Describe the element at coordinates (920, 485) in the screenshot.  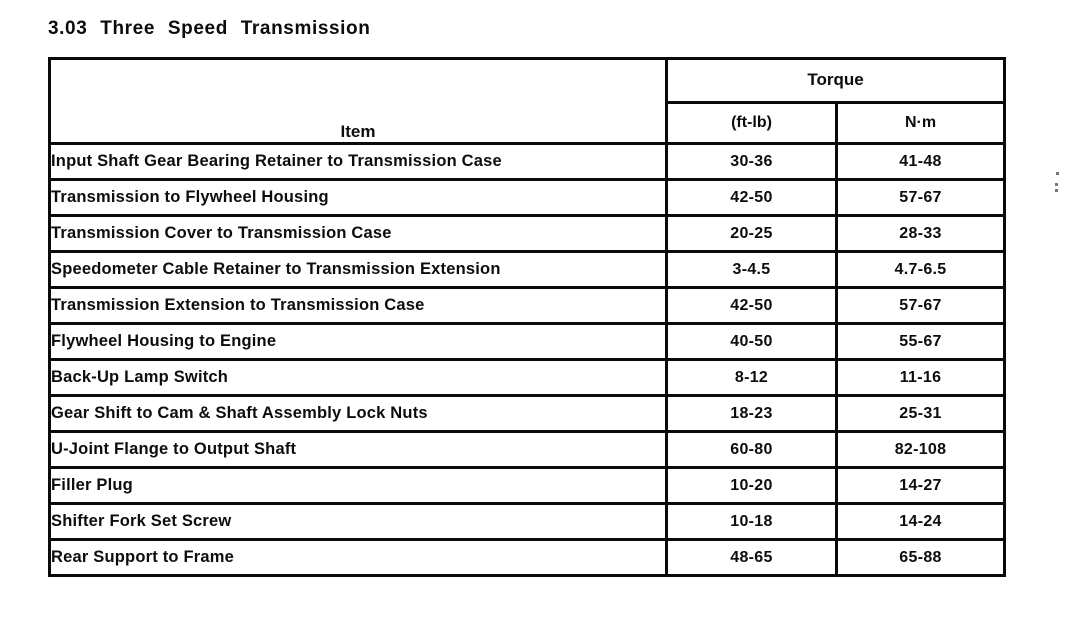
I see `nm-cell: 14-27` at that location.